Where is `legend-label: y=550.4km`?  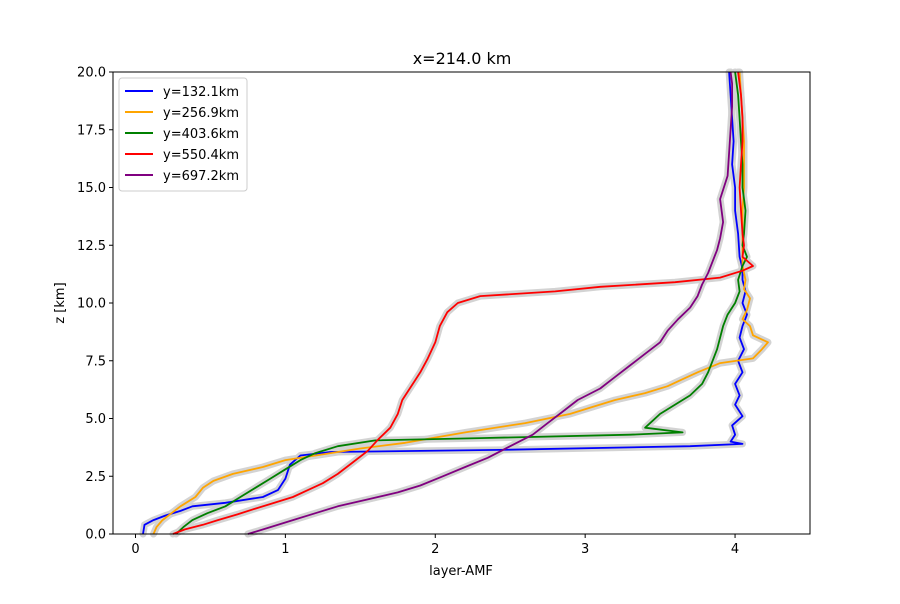
legend-label: y=550.4km is located at coordinates (201, 155).